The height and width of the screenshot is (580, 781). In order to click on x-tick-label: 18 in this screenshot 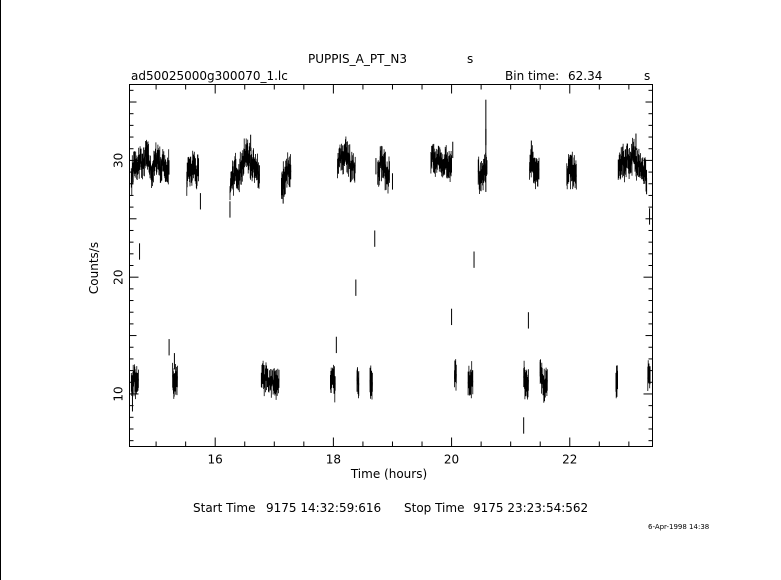, I will do `click(333, 460)`.